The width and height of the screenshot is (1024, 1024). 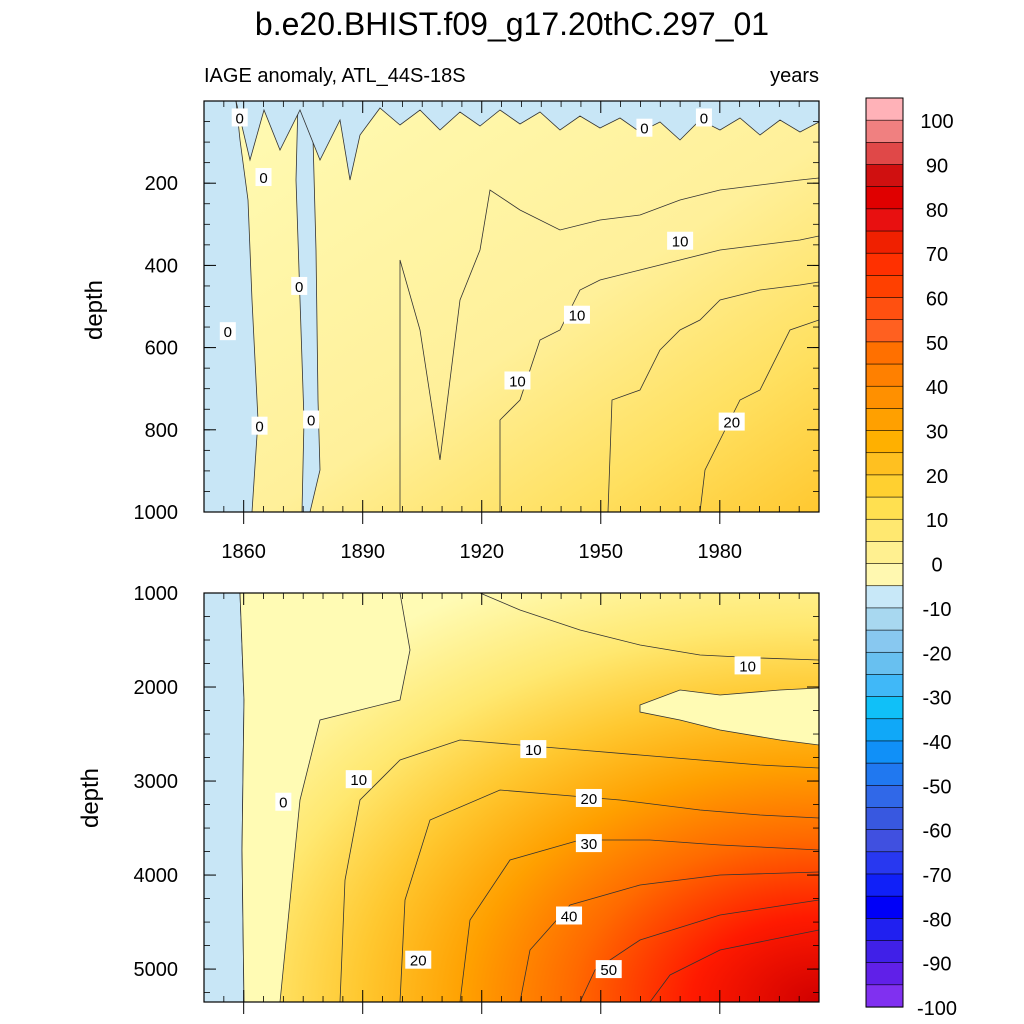 I want to click on lower-contour-label: 10, so click(x=533, y=750).